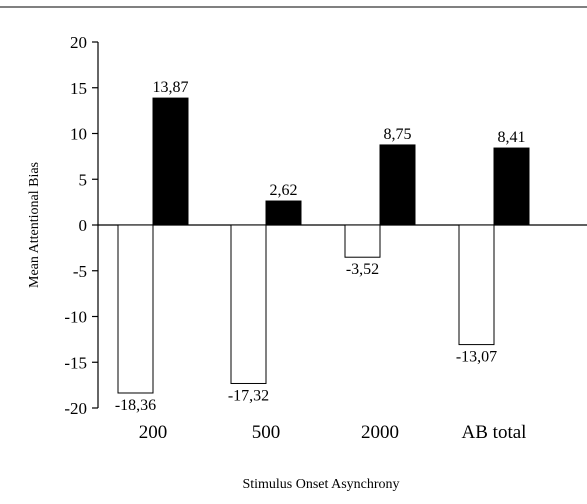  I want to click on y-tick-label: 0, so click(83, 225).